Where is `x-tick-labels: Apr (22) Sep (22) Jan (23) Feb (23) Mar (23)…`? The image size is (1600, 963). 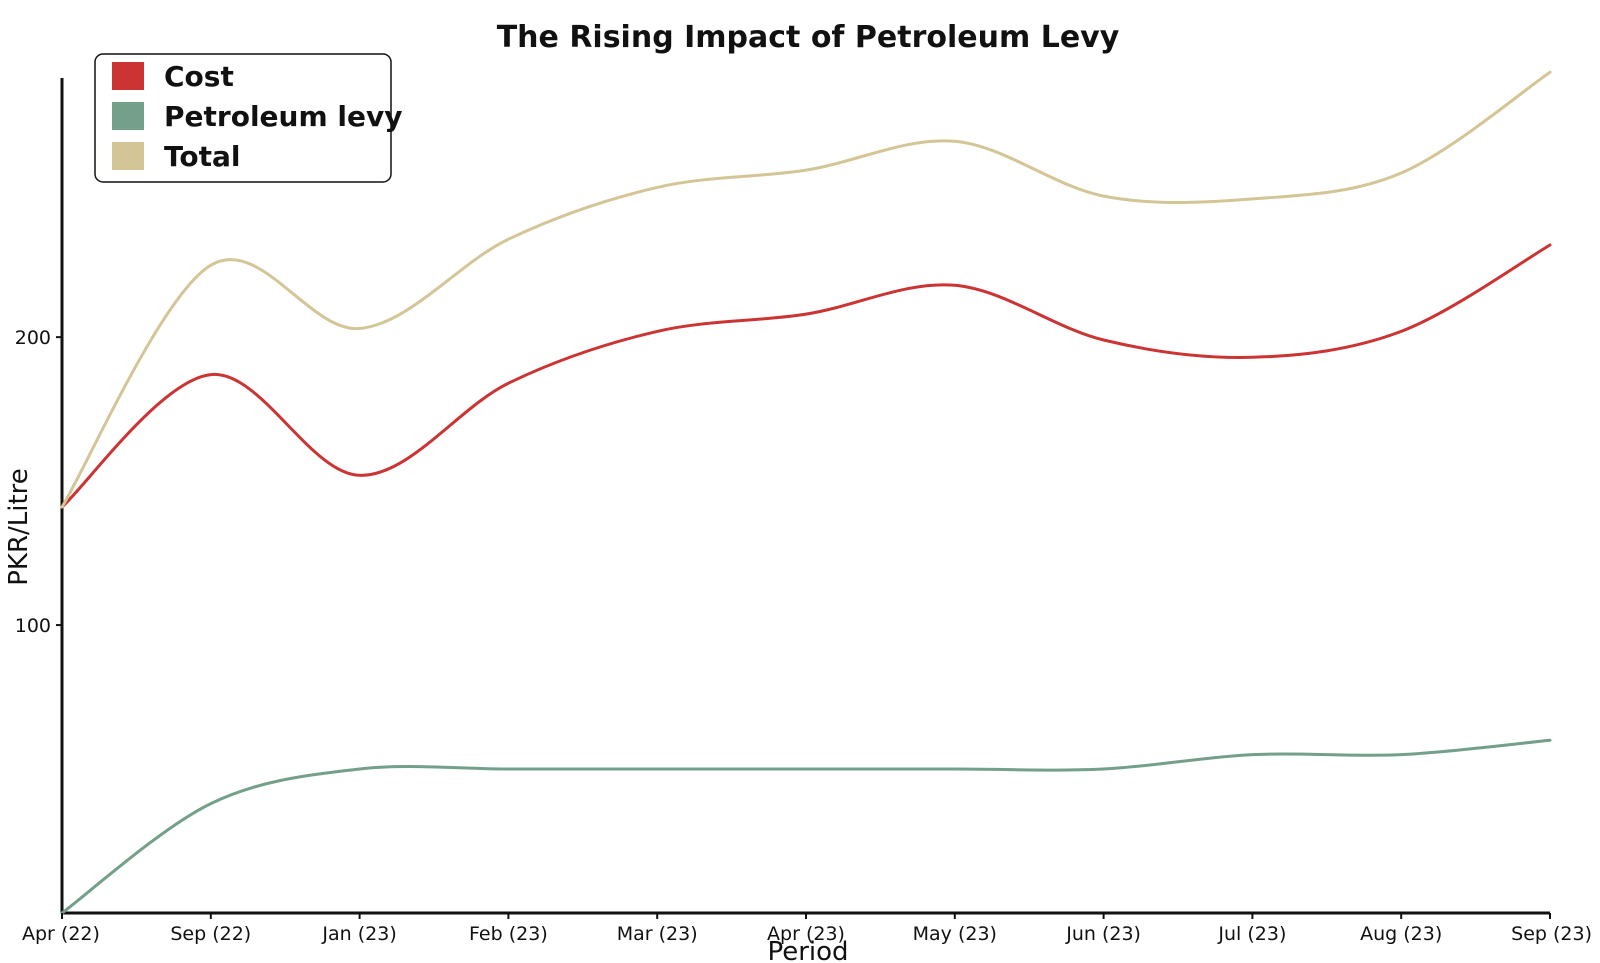 x-tick-labels: Apr (22) Sep (22) Jan (23) Feb (23) Mar (23)… is located at coordinates (807, 929).